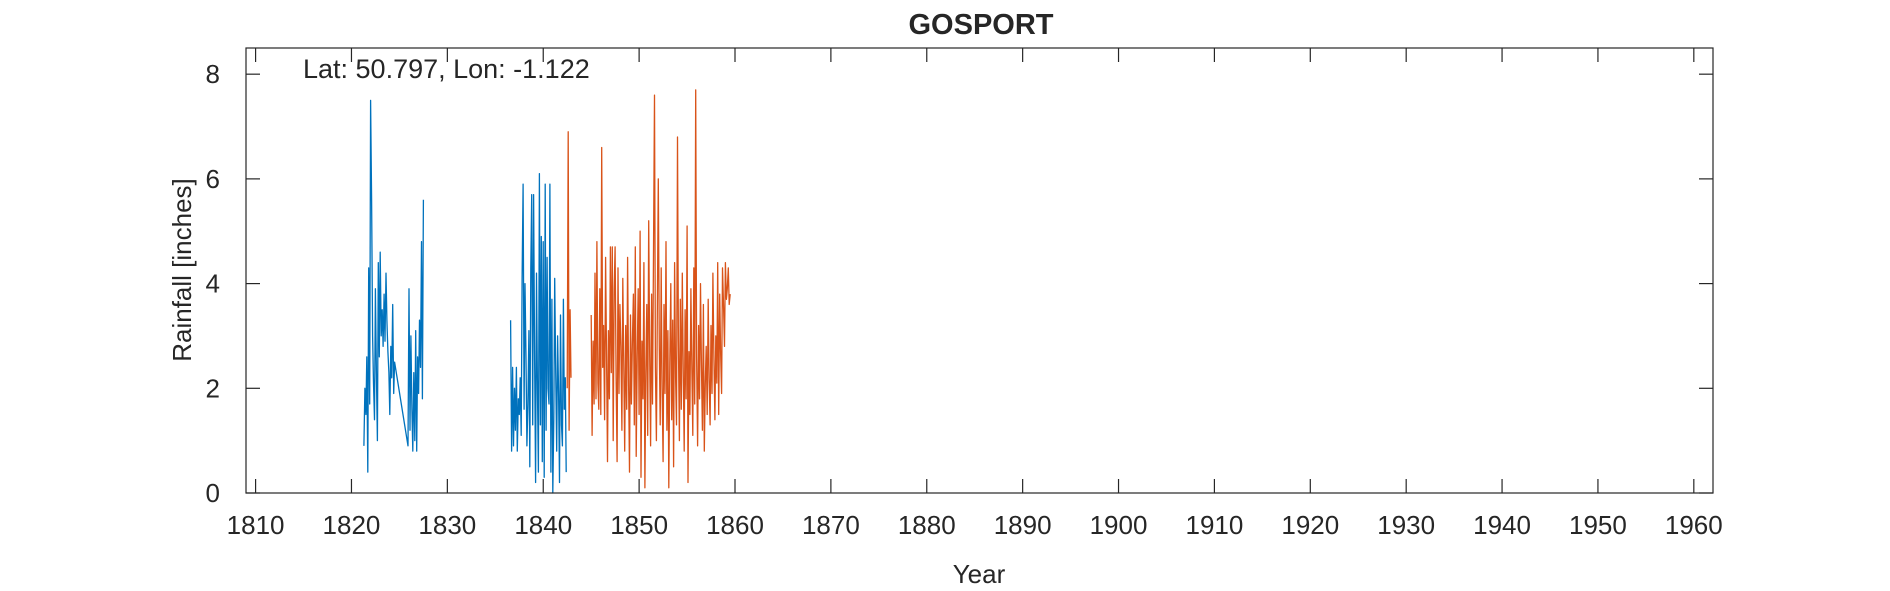 This screenshot has height=591, width=1890. Describe the element at coordinates (979, 574) in the screenshot. I see `x-axis-label: Year` at that location.